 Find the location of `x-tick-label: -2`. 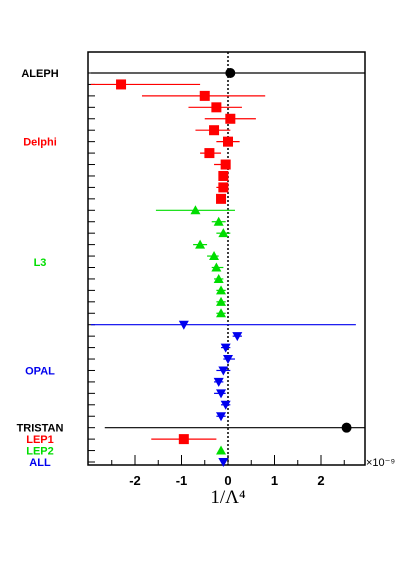

x-tick-label: -2 is located at coordinates (135, 480).